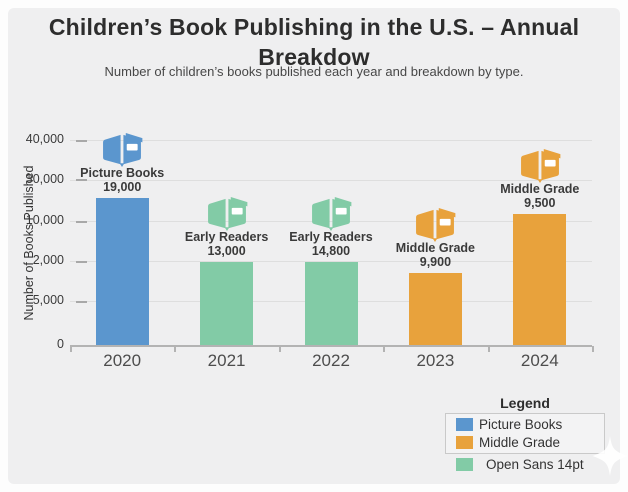 The image size is (628, 492). What do you see at coordinates (610, 456) in the screenshot?
I see `sparkle-icon` at bounding box center [610, 456].